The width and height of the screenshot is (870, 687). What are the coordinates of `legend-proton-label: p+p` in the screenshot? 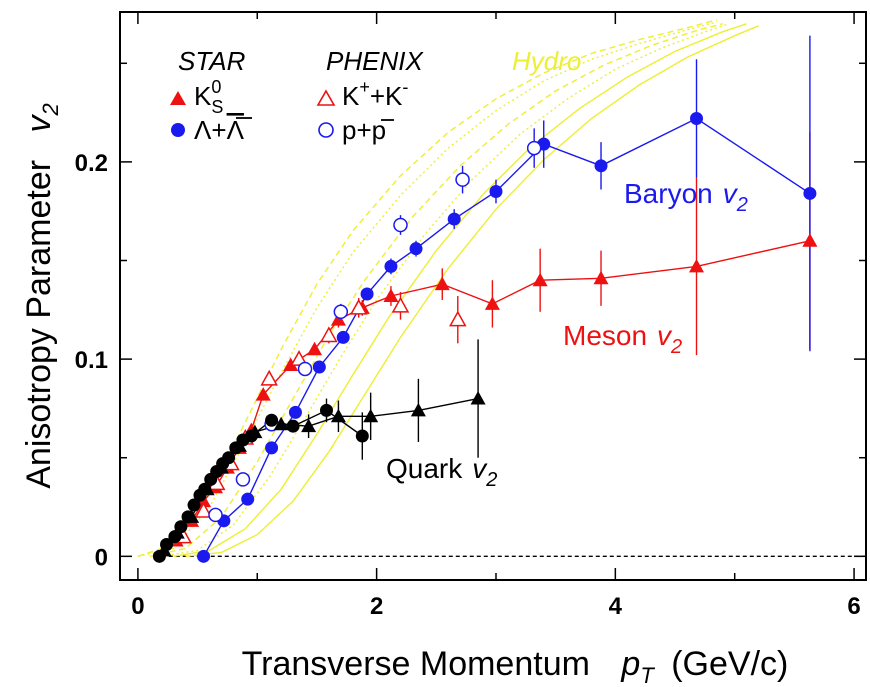 It's located at (364, 130).